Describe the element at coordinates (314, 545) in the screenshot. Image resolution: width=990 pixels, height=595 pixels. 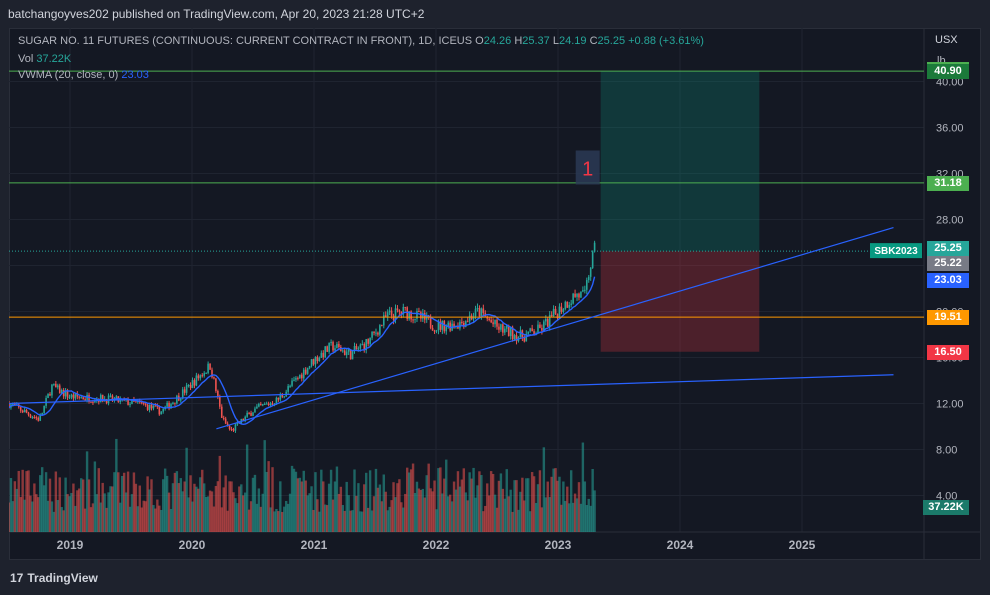
I see `x-tick-label: 2021` at that location.